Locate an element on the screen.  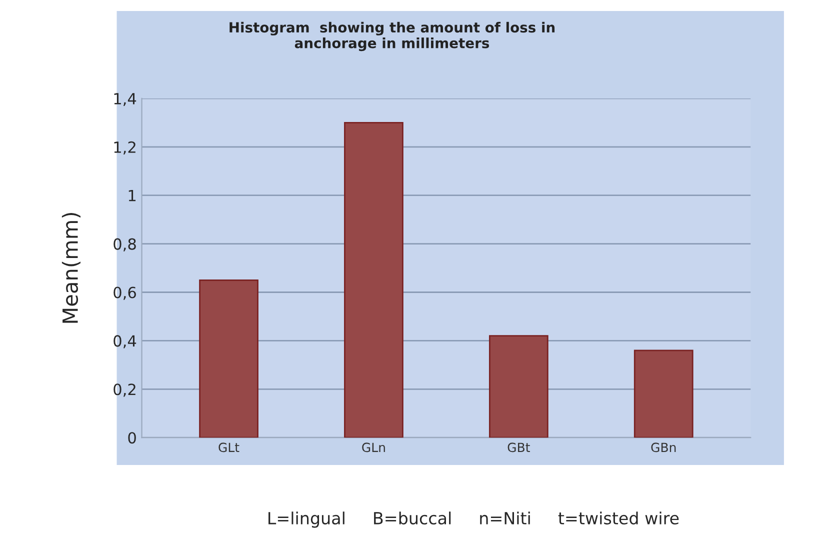
x-tick-label: GBt is located at coordinates (519, 447).